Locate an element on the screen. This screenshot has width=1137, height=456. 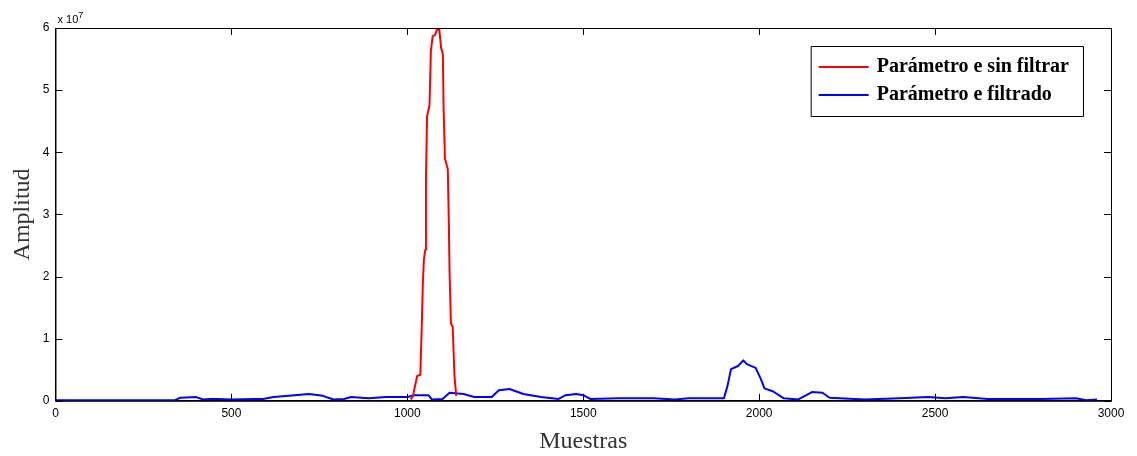
y-tick-label: 3 is located at coordinates (46, 213).